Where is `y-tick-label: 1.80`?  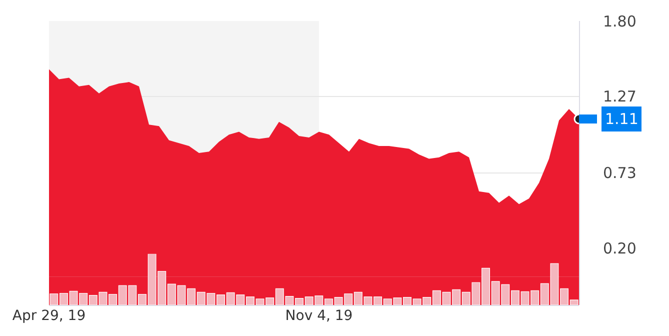 y-tick-label: 1.80 is located at coordinates (619, 21).